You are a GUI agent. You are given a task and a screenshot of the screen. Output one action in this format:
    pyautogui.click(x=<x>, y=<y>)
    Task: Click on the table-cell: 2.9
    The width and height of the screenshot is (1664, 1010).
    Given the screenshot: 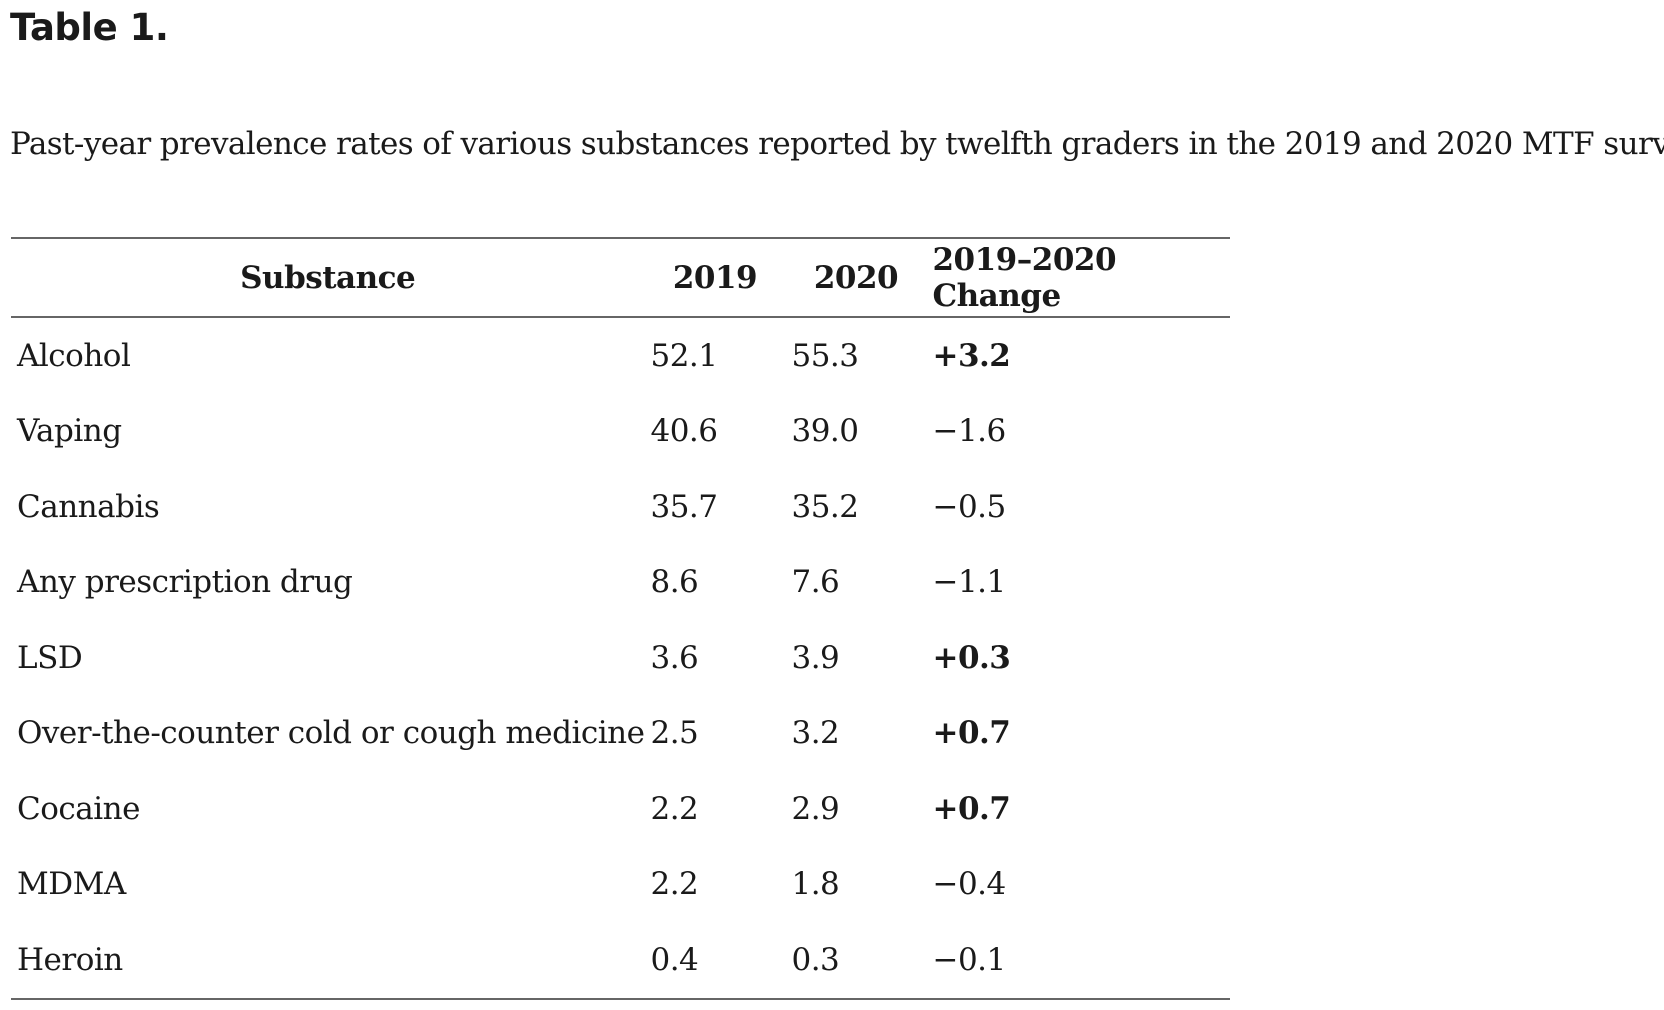 What is the action you would take?
    pyautogui.click(x=815, y=808)
    